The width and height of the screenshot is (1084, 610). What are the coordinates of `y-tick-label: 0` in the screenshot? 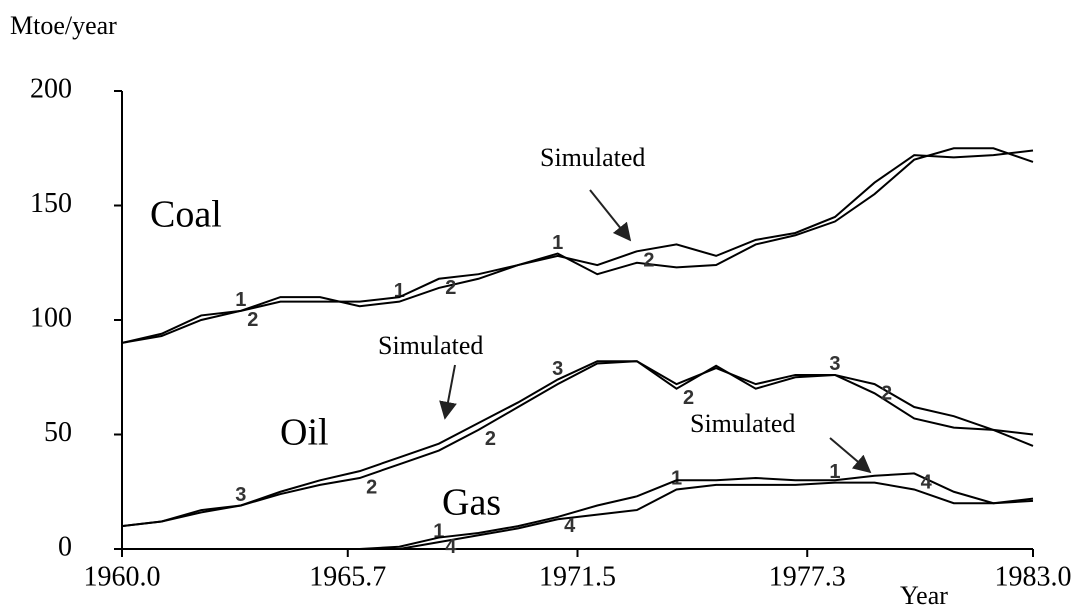 It's located at (65, 546).